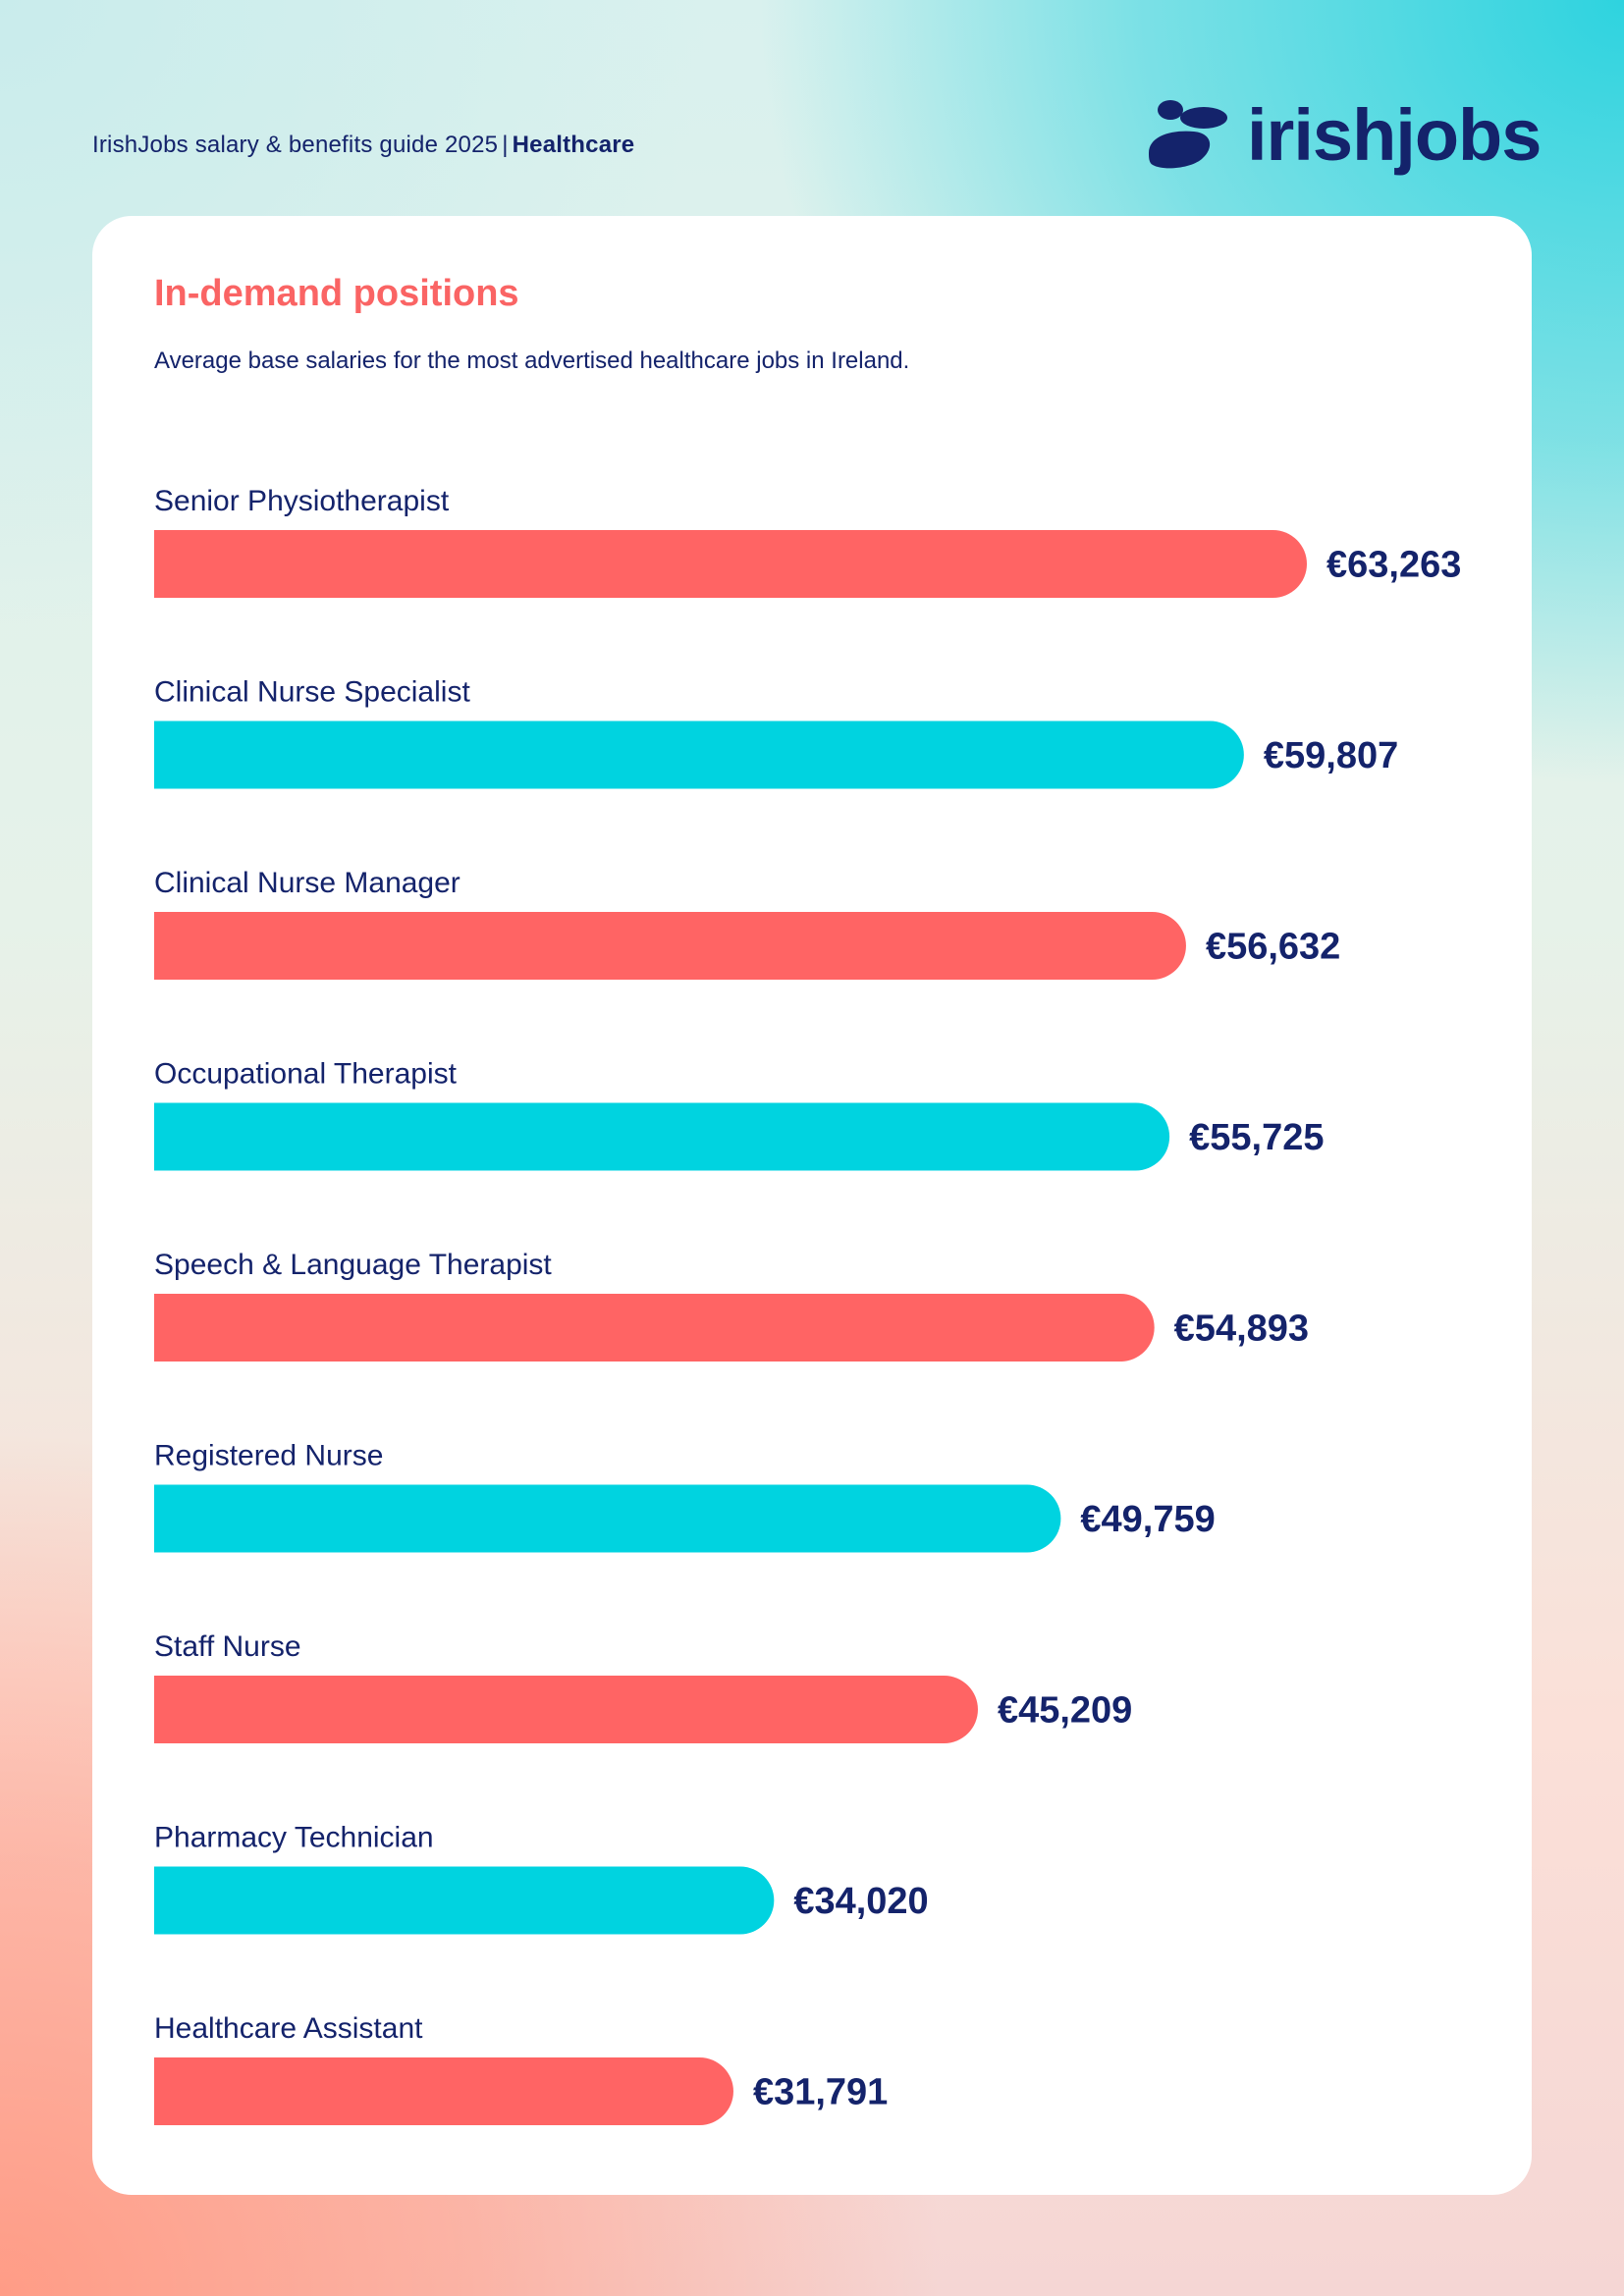  I want to click on category-label: Healthcare Assistant, so click(288, 2028).